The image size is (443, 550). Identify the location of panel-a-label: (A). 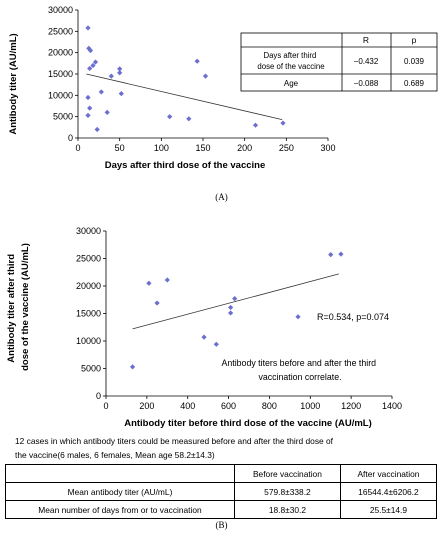
(221, 197).